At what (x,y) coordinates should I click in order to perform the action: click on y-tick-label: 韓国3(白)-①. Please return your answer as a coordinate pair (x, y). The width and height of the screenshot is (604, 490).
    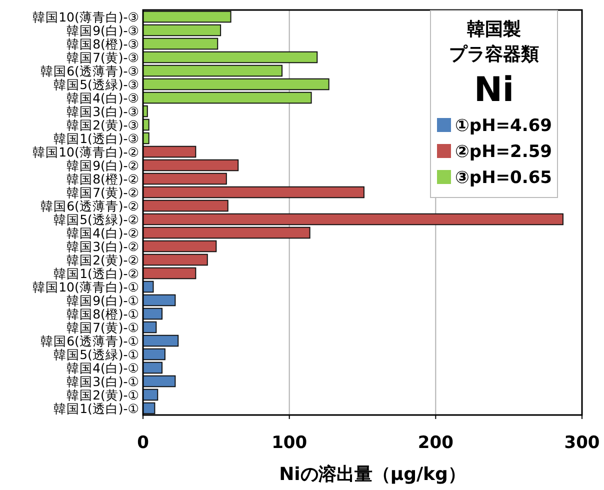
    Looking at the image, I should click on (102, 381).